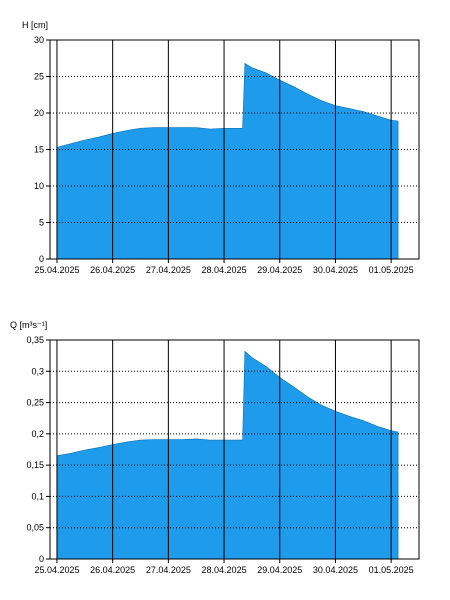 This screenshot has height=600, width=450. What do you see at coordinates (39, 186) in the screenshot?
I see `y-tick-label: 10` at bounding box center [39, 186].